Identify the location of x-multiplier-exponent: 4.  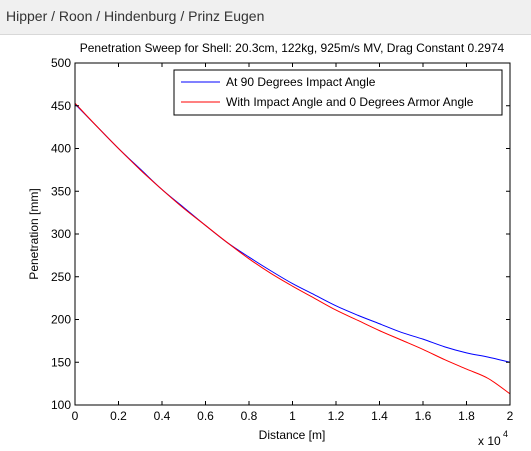
(505, 434).